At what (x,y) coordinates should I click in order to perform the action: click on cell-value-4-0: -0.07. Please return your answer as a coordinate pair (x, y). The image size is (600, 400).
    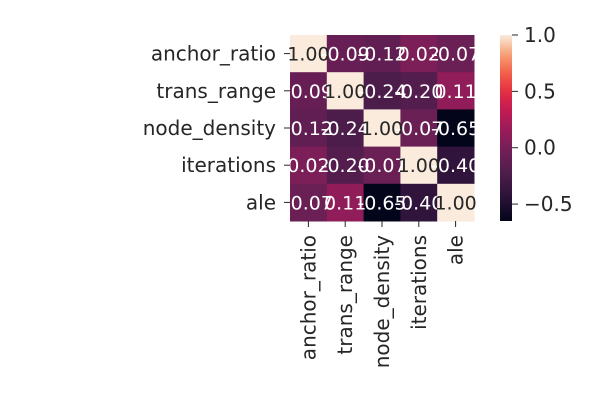
    Looking at the image, I should click on (308, 203).